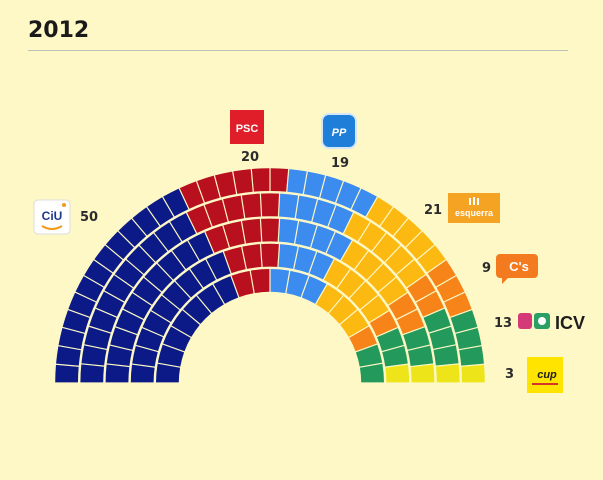 Image resolution: width=603 pixels, height=480 pixels. I want to click on psc-seat-count: 20, so click(250, 157).